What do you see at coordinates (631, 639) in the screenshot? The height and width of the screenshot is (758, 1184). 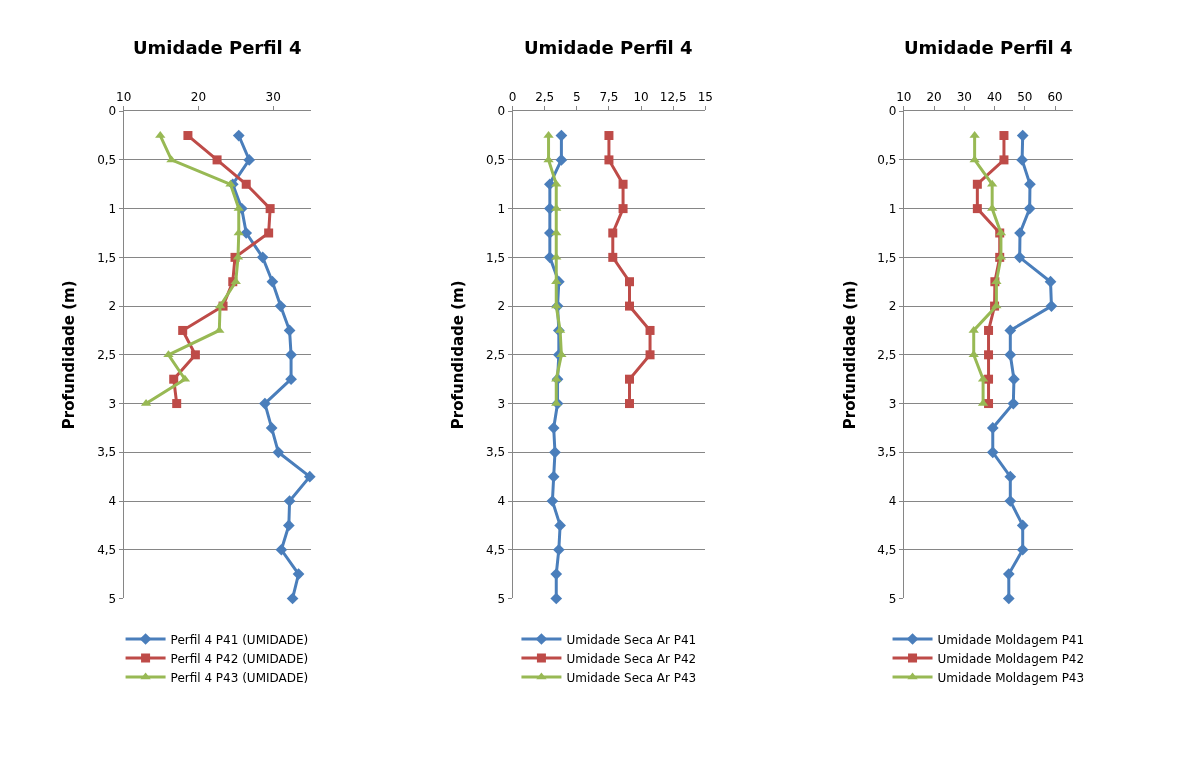 I see `legend-label: Umidade Seca Ar P41` at bounding box center [631, 639].